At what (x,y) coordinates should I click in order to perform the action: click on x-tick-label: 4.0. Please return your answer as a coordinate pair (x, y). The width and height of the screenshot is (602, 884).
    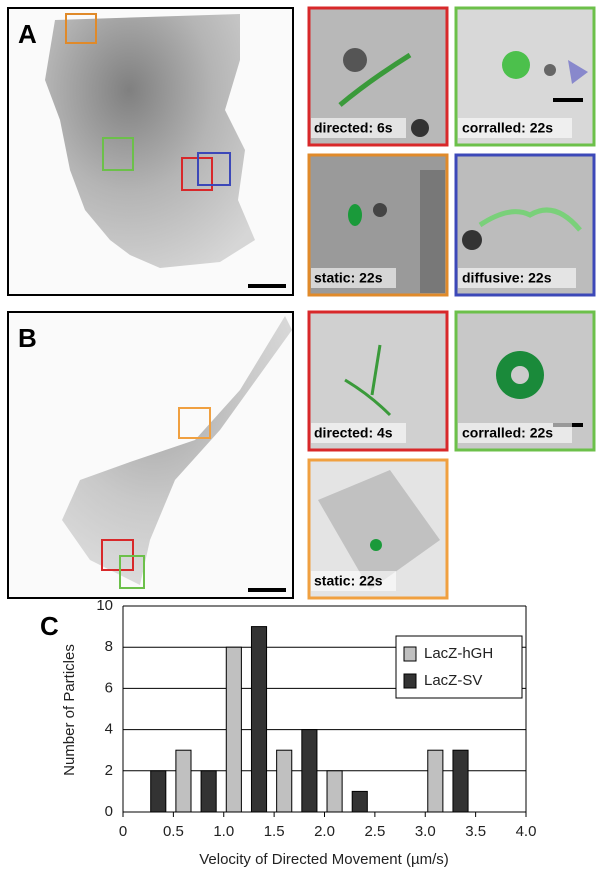
    Looking at the image, I should click on (526, 831).